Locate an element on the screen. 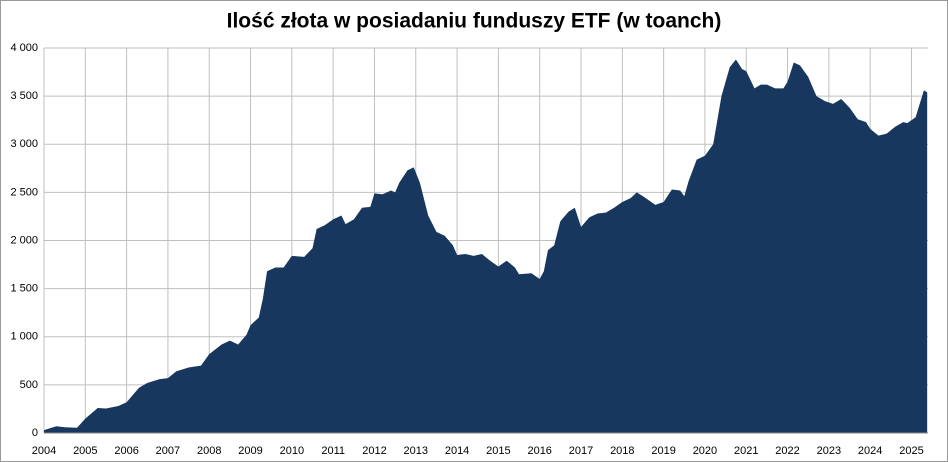 Image resolution: width=948 pixels, height=462 pixels. x-tick-label: 2020 is located at coordinates (705, 451).